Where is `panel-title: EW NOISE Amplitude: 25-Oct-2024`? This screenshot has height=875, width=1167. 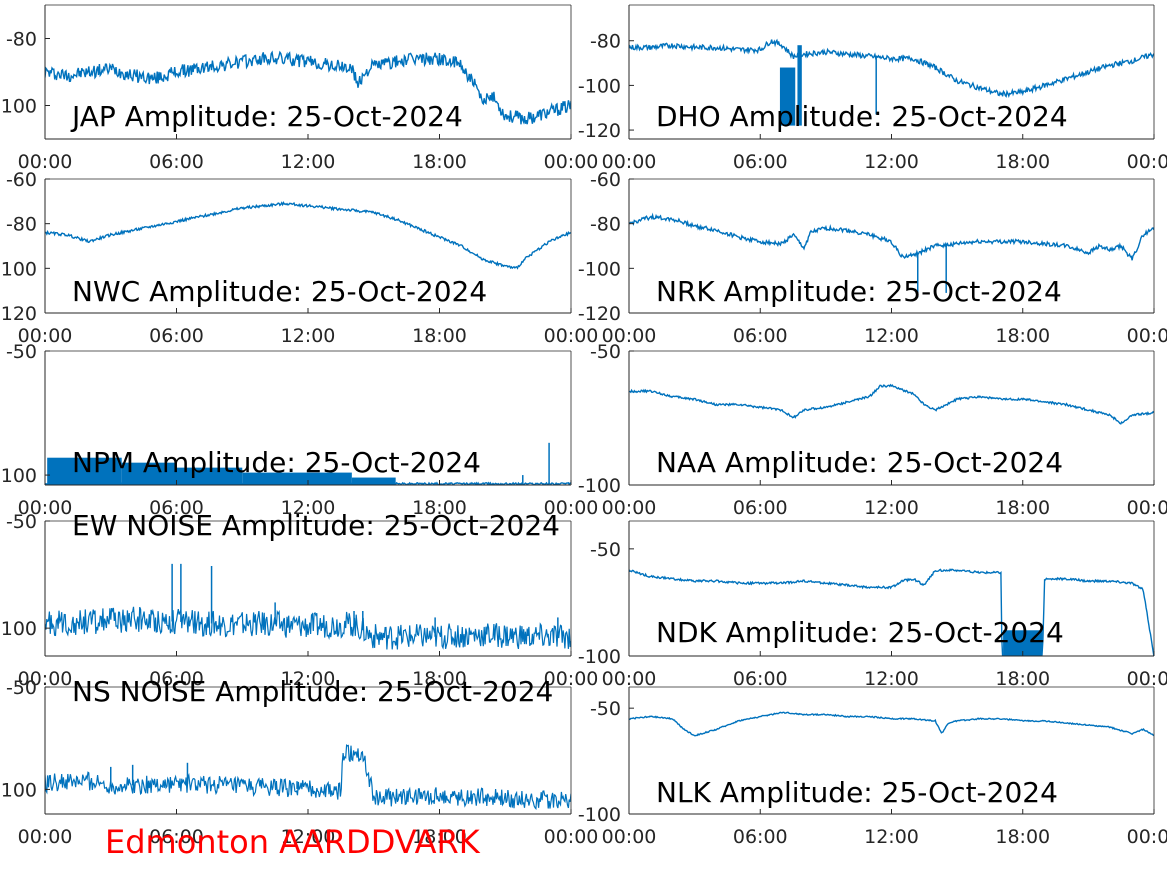
panel-title: EW NOISE Amplitude: 25-Oct-2024 is located at coordinates (316, 525).